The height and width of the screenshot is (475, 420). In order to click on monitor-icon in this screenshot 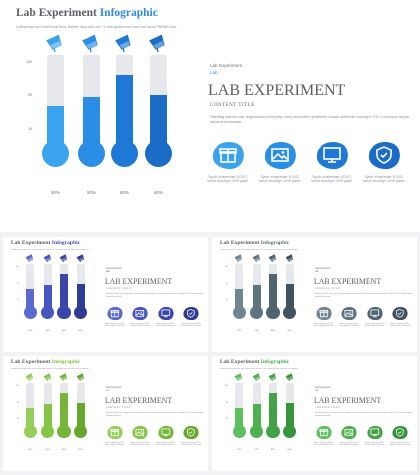, I will do `click(332, 155)`.